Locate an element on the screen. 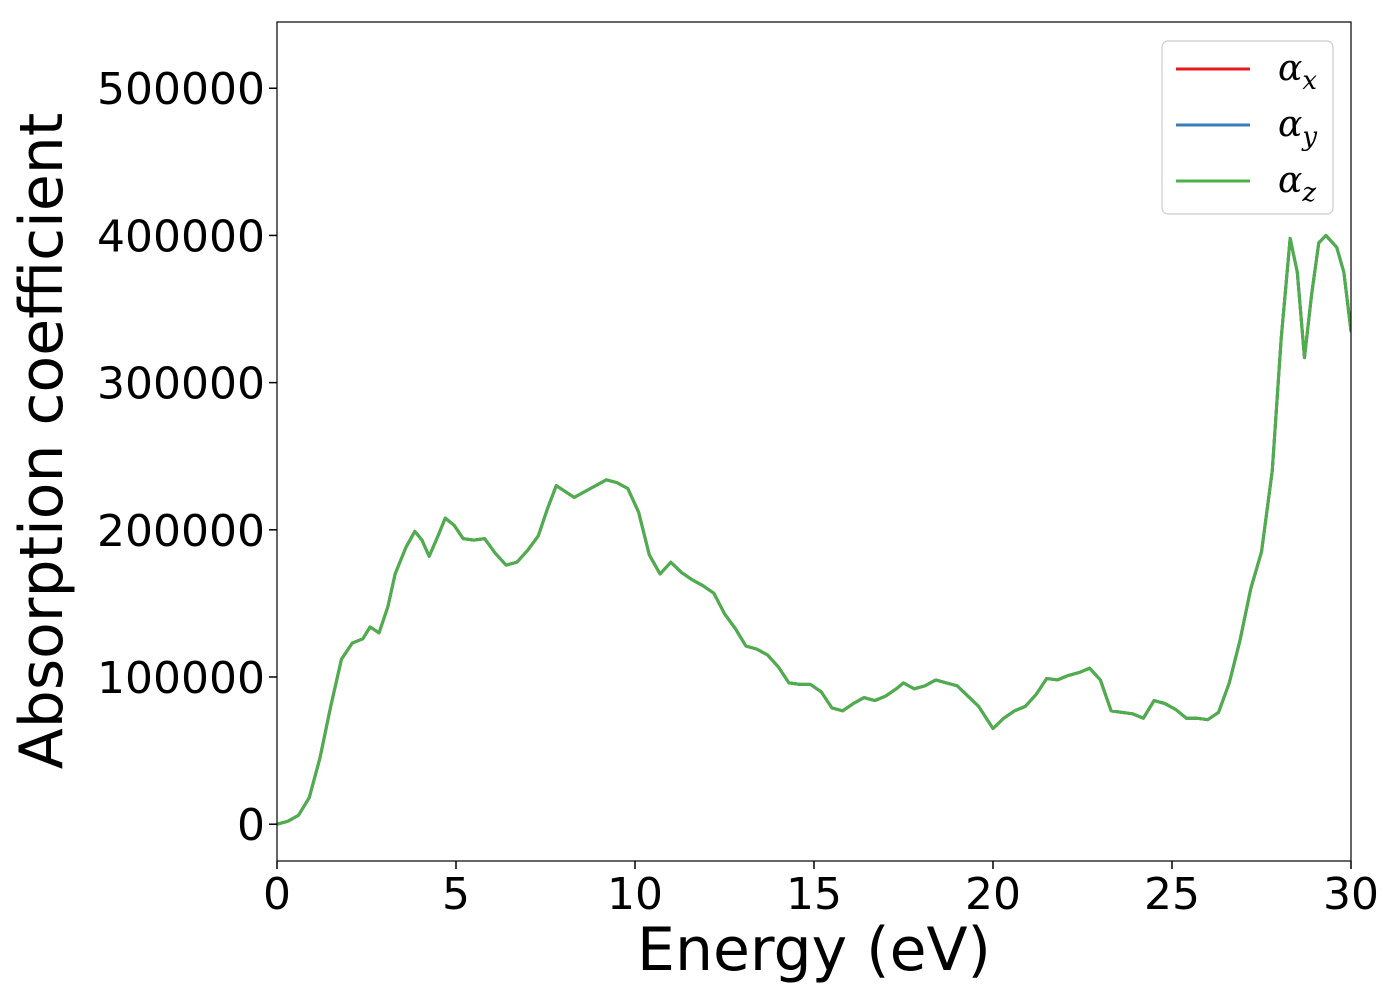 The height and width of the screenshot is (1000, 1400). x-tick-label: 15 is located at coordinates (814, 894).